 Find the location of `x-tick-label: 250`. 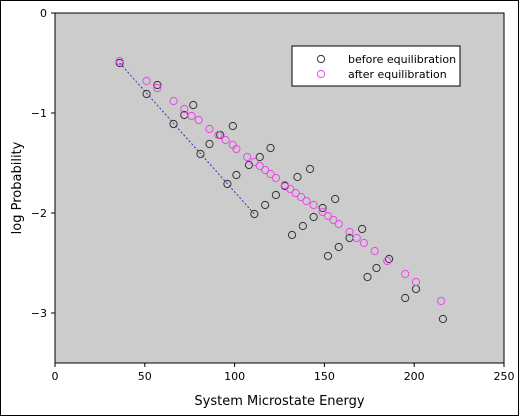

x-tick-label: 250 is located at coordinates (504, 376).